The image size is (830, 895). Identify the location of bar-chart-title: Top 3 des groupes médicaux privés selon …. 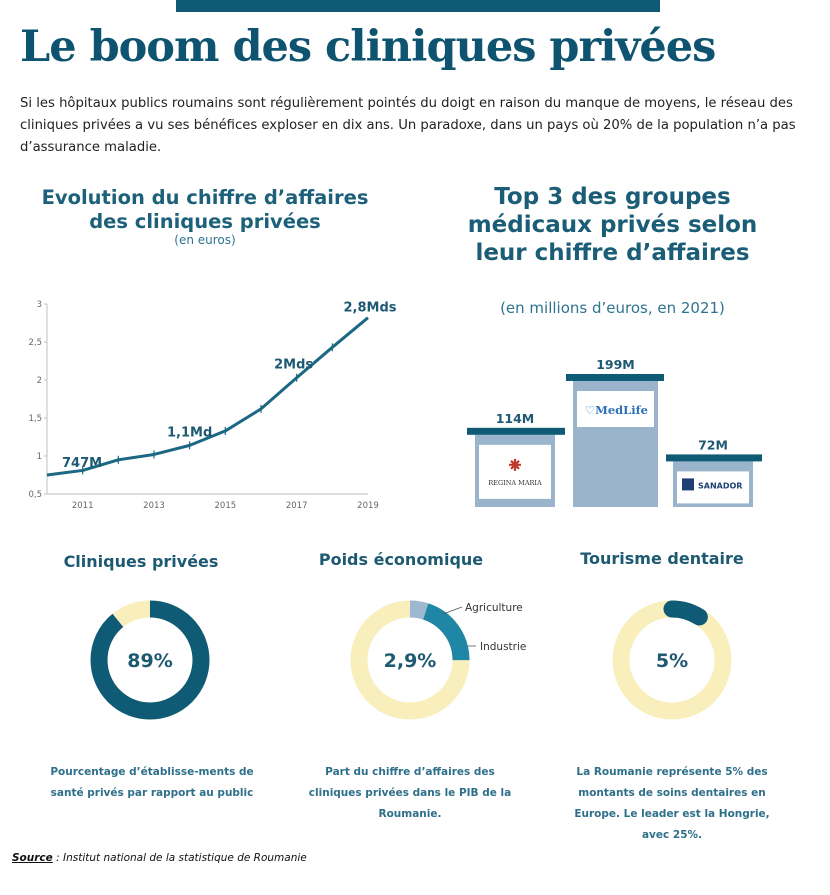
(612, 225).